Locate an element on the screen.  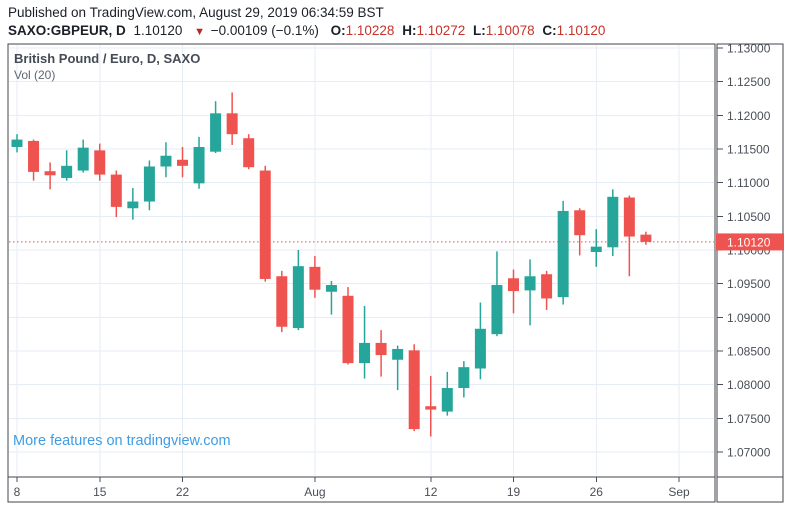
chart-title: British Pound / Euro, D, SAXO is located at coordinates (107, 58).